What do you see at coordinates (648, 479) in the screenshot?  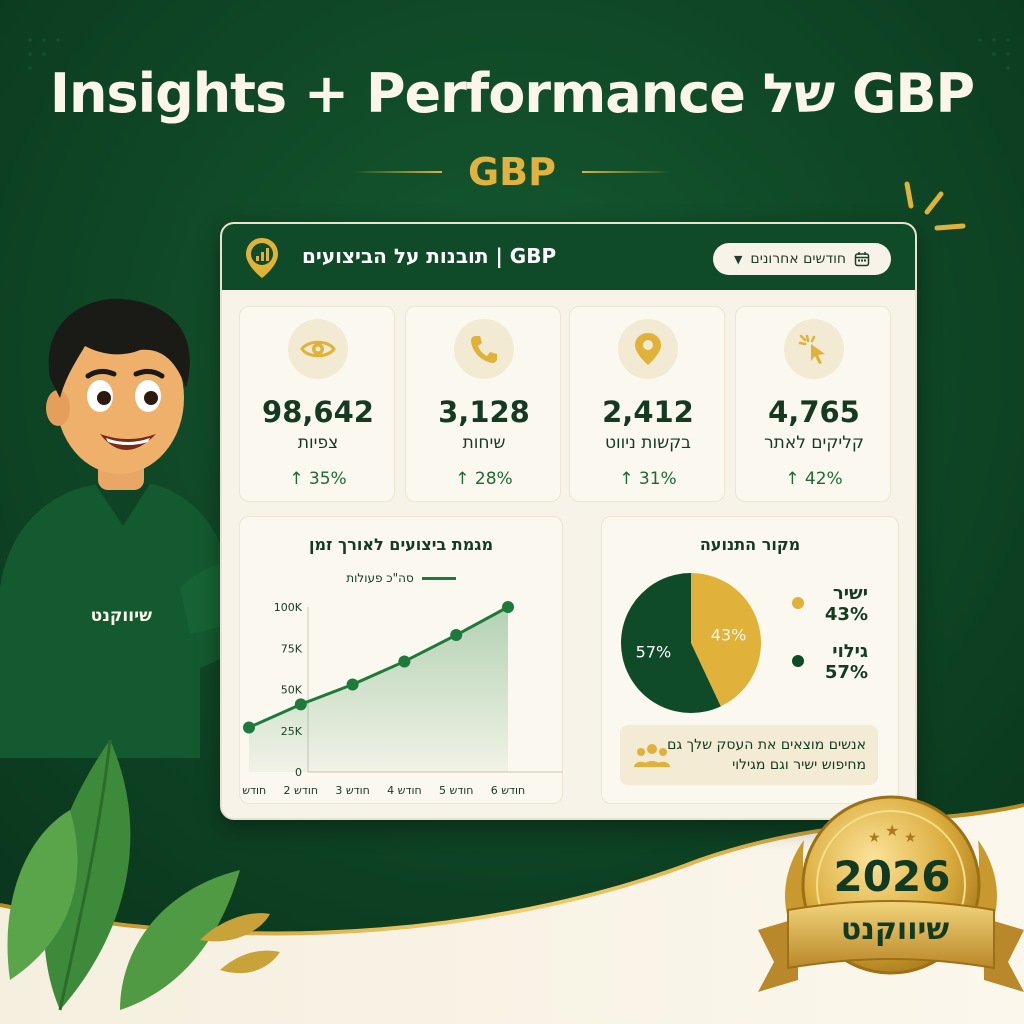 I see `kpi-change: ↑ 31%` at bounding box center [648, 479].